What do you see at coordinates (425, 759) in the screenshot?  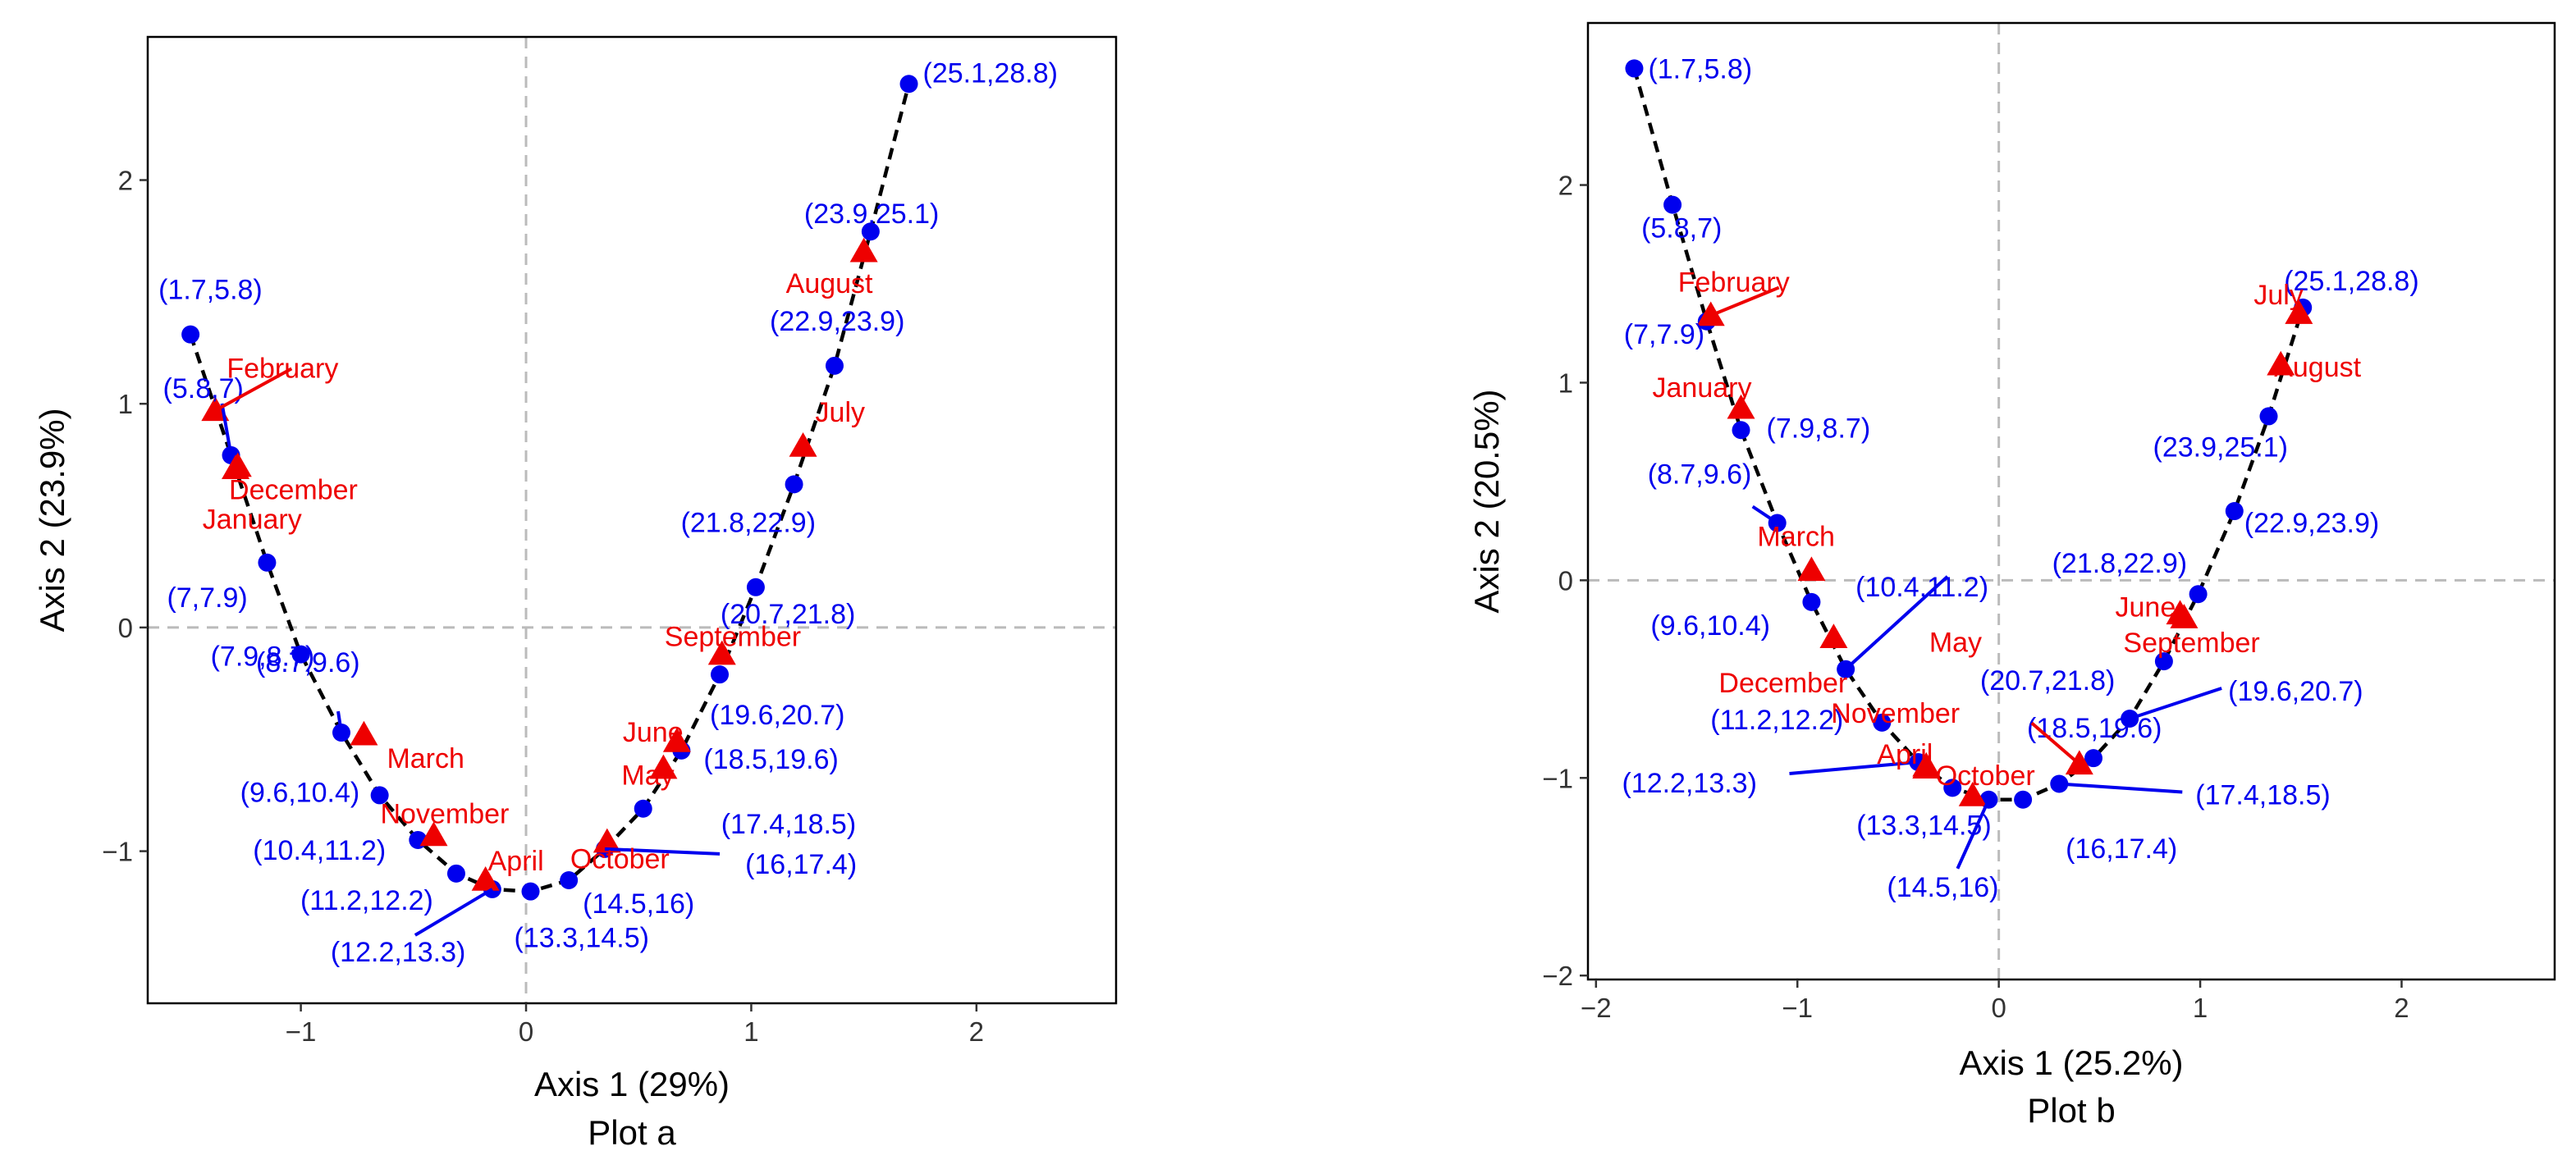 I see `month-label: March` at bounding box center [425, 759].